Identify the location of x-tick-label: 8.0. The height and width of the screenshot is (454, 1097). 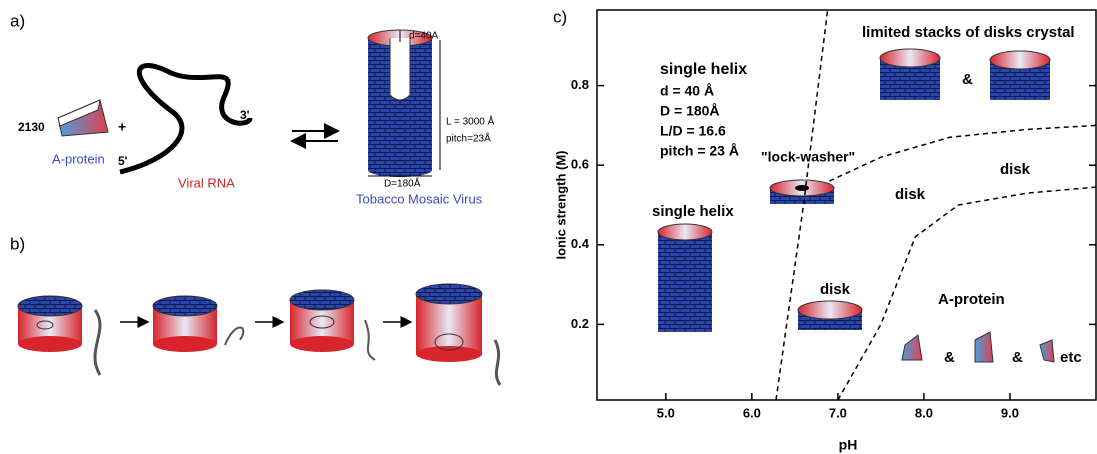
(924, 412).